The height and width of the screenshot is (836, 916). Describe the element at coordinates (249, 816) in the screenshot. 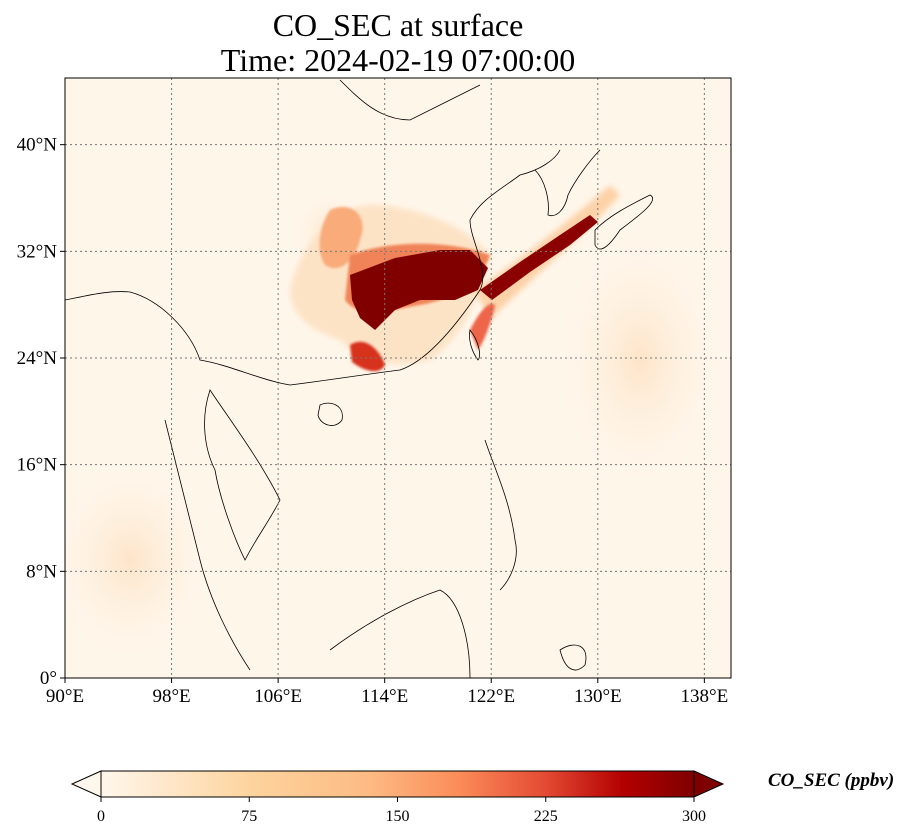

I see `colorbar-tick-label: 75` at that location.